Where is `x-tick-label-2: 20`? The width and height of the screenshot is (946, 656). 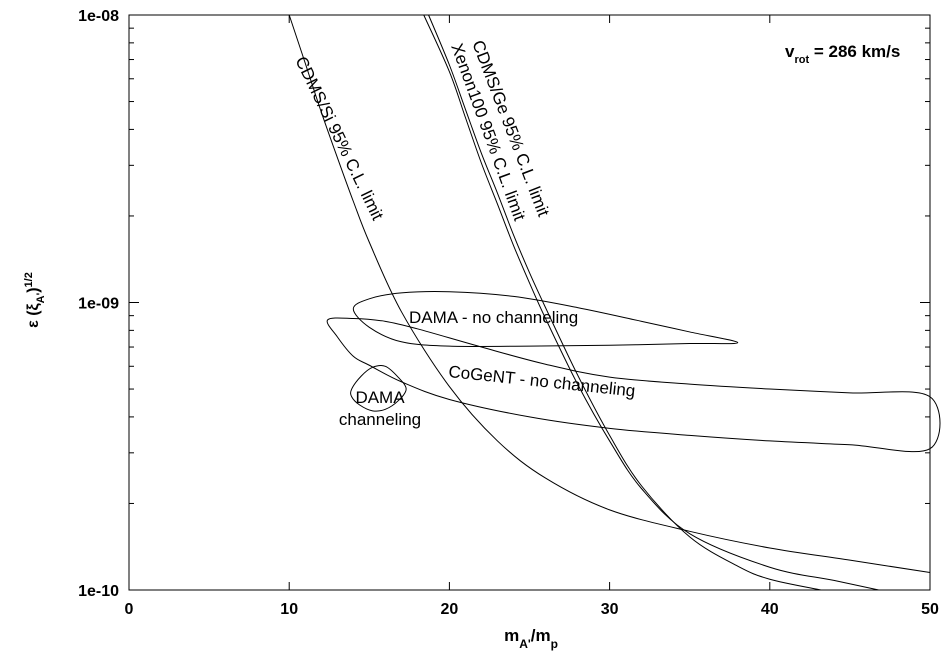
x-tick-label-2: 20 is located at coordinates (450, 609).